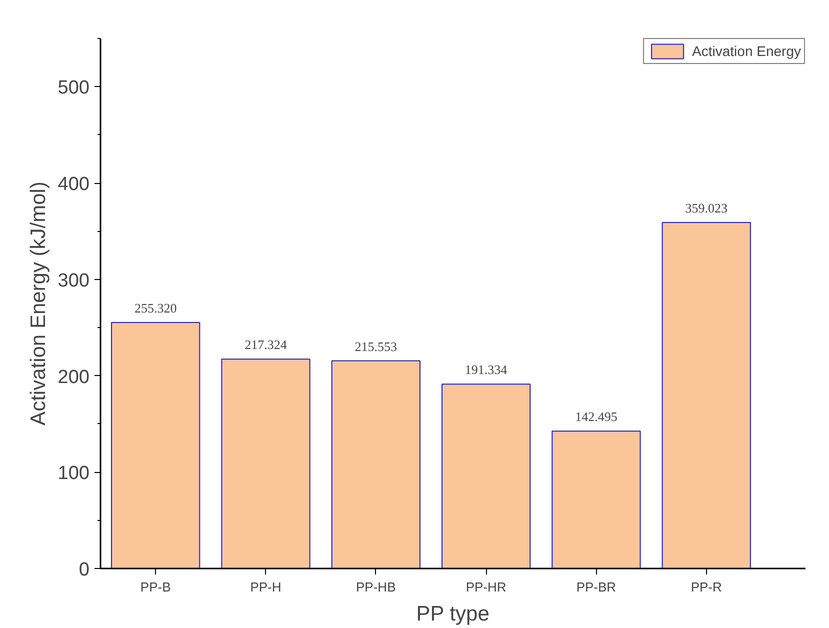  Describe the element at coordinates (706, 208) in the screenshot. I see `data-label: 359.023` at that location.